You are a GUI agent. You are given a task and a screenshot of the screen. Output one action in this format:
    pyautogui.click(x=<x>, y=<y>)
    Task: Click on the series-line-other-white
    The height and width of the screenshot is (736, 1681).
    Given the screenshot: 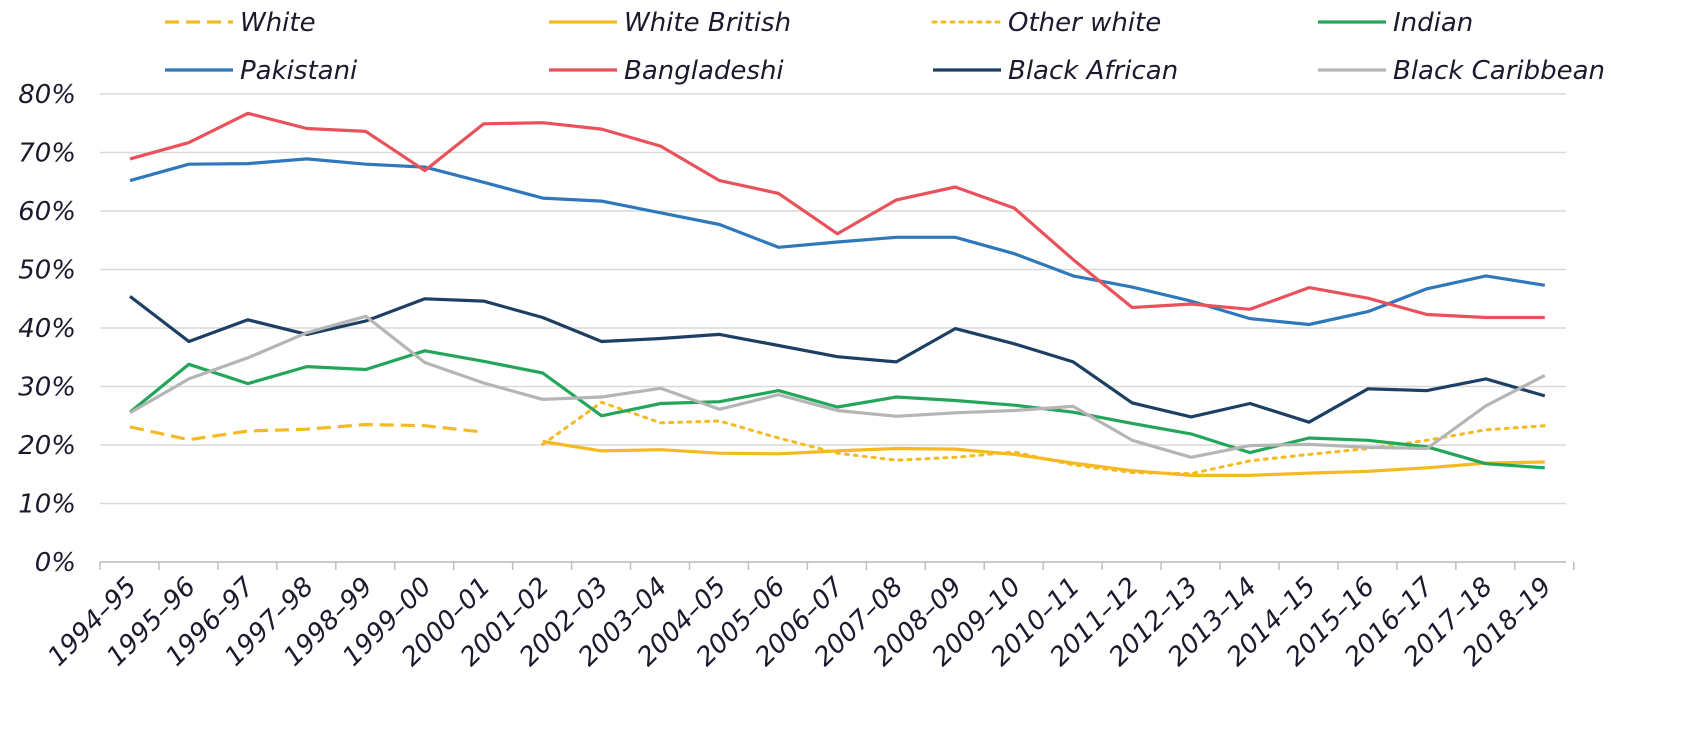 What is the action you would take?
    pyautogui.click(x=1044, y=438)
    